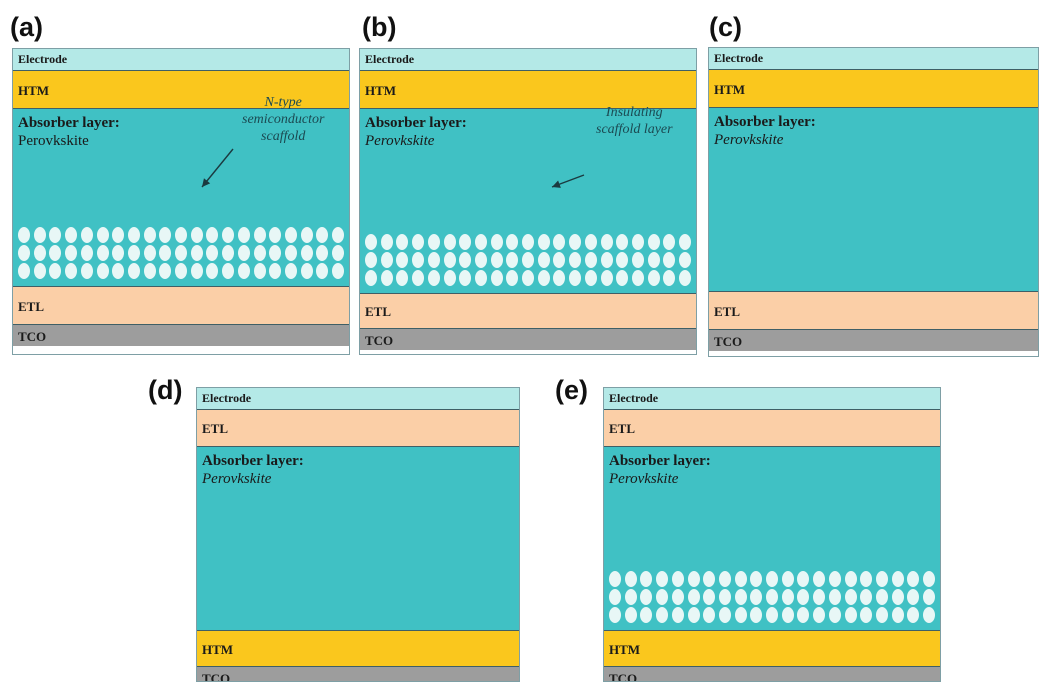 The width and height of the screenshot is (1040, 682). What do you see at coordinates (379, 27) in the screenshot?
I see `panel-label-b: (b)` at bounding box center [379, 27].